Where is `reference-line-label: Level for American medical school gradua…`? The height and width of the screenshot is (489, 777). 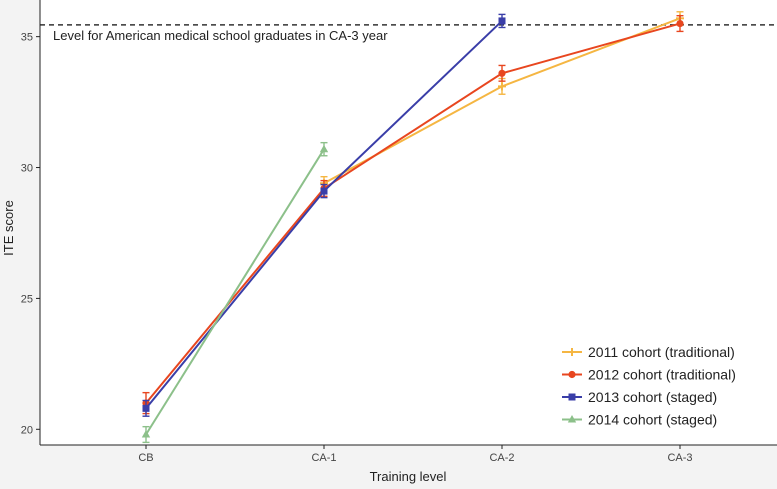 reference-line-label: Level for American medical school gradua… is located at coordinates (220, 35).